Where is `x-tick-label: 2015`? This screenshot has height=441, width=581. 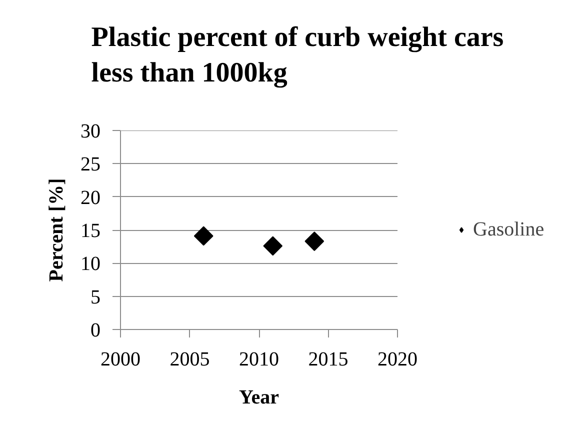 x-tick-label: 2015 is located at coordinates (328, 359).